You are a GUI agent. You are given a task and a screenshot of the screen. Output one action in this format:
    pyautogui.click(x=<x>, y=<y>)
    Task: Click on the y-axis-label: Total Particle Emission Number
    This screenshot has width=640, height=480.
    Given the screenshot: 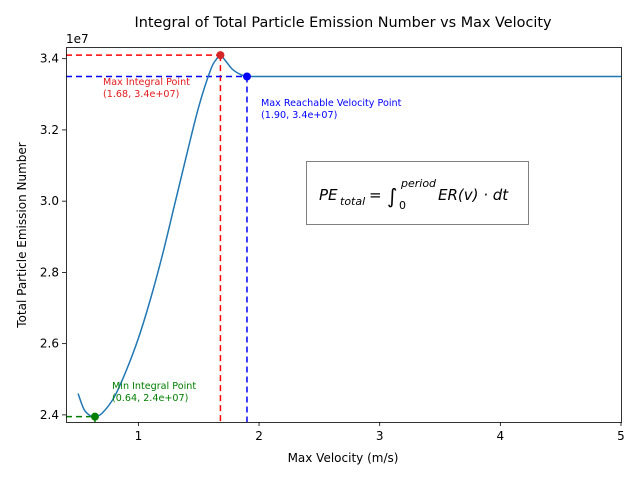 What is the action you would take?
    pyautogui.click(x=22, y=235)
    